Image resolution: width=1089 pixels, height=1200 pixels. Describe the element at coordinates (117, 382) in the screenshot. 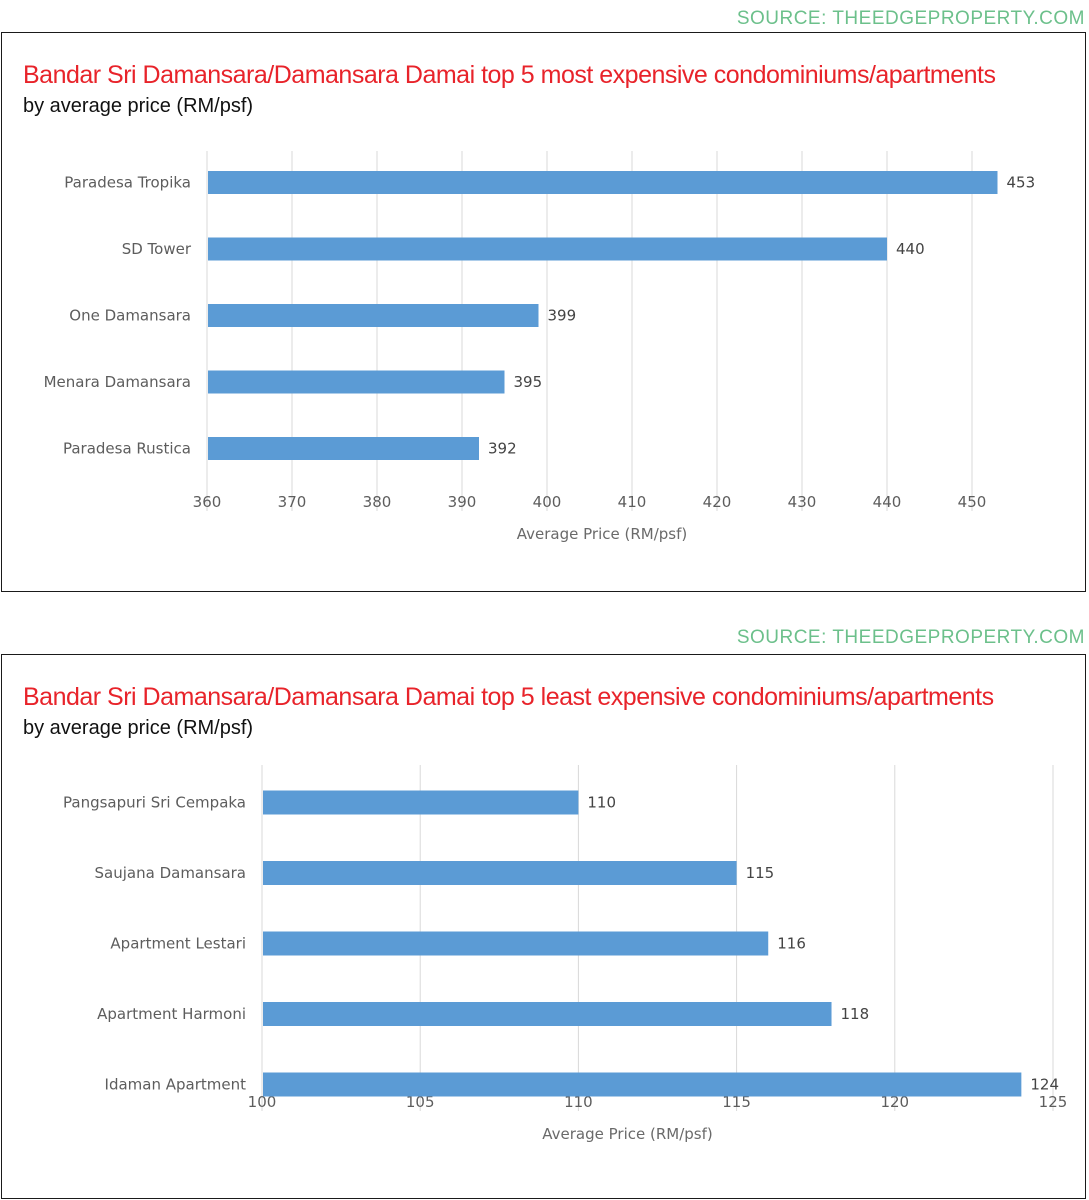

I see `category-label: Menara Damansara` at that location.